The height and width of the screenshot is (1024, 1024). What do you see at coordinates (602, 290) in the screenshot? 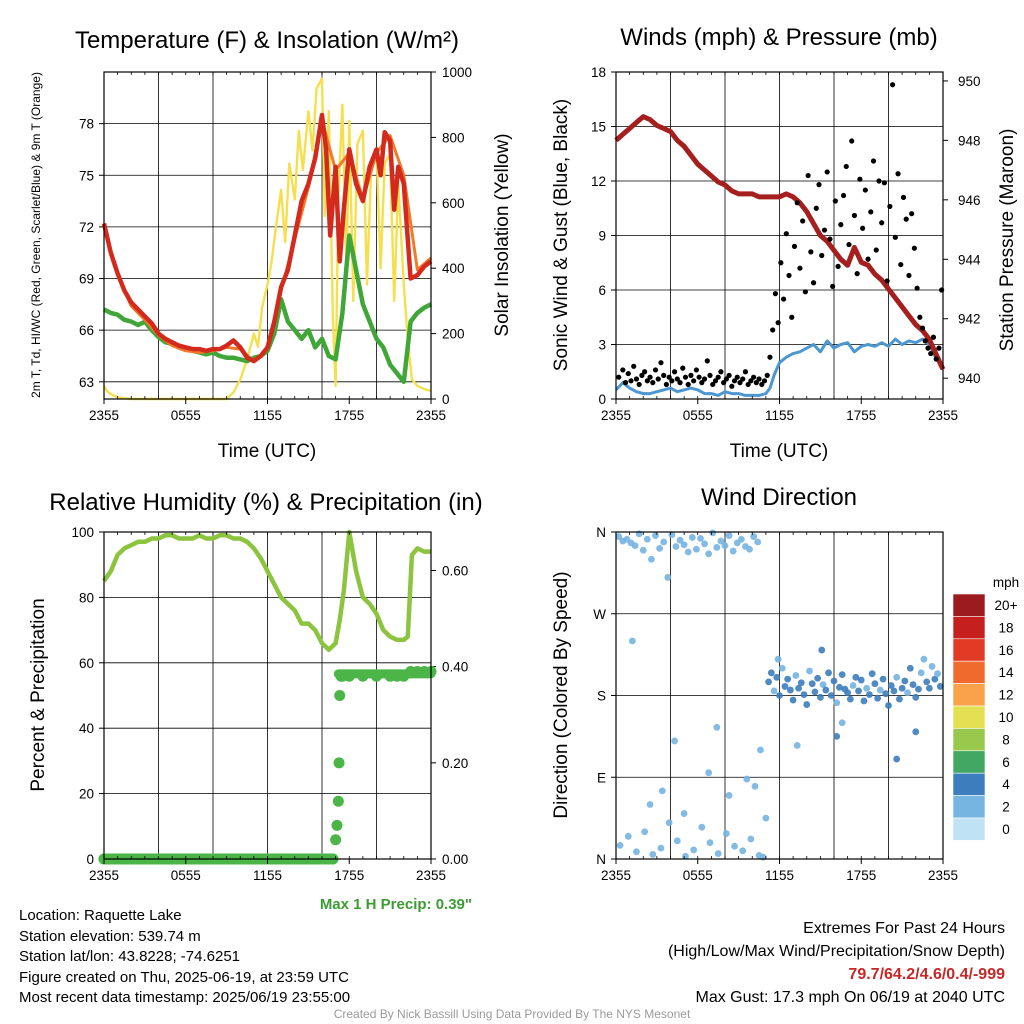
I see `wind-ytick-label: 6` at bounding box center [602, 290].